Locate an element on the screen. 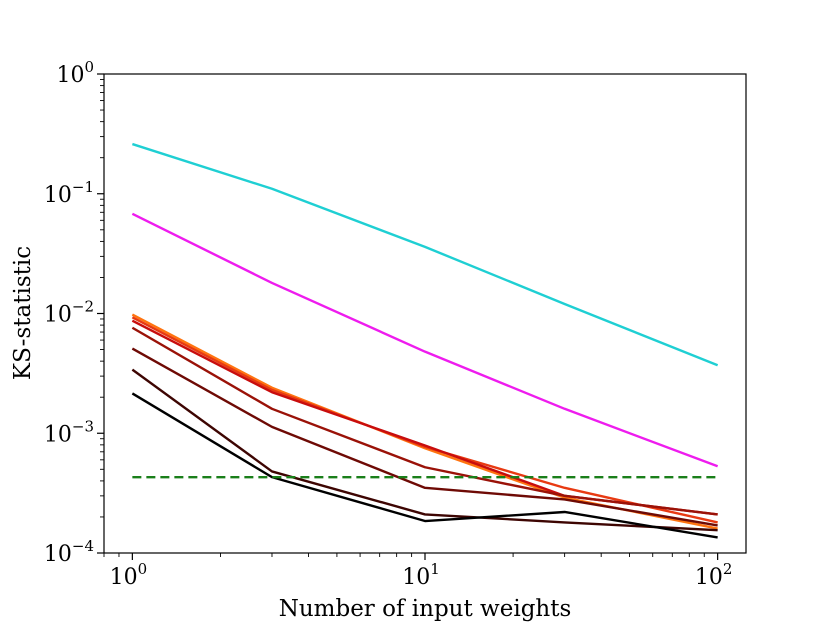 The image size is (830, 623). y-axis-label: KS-statistic is located at coordinates (23, 313).